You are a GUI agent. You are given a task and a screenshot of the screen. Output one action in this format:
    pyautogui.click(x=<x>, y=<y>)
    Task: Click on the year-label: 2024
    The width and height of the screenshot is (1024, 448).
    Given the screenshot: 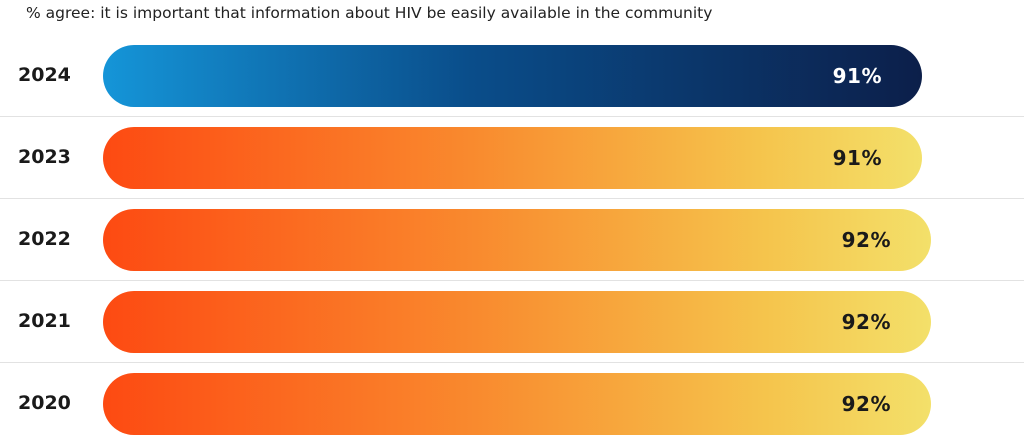 What is the action you would take?
    pyautogui.click(x=44, y=75)
    